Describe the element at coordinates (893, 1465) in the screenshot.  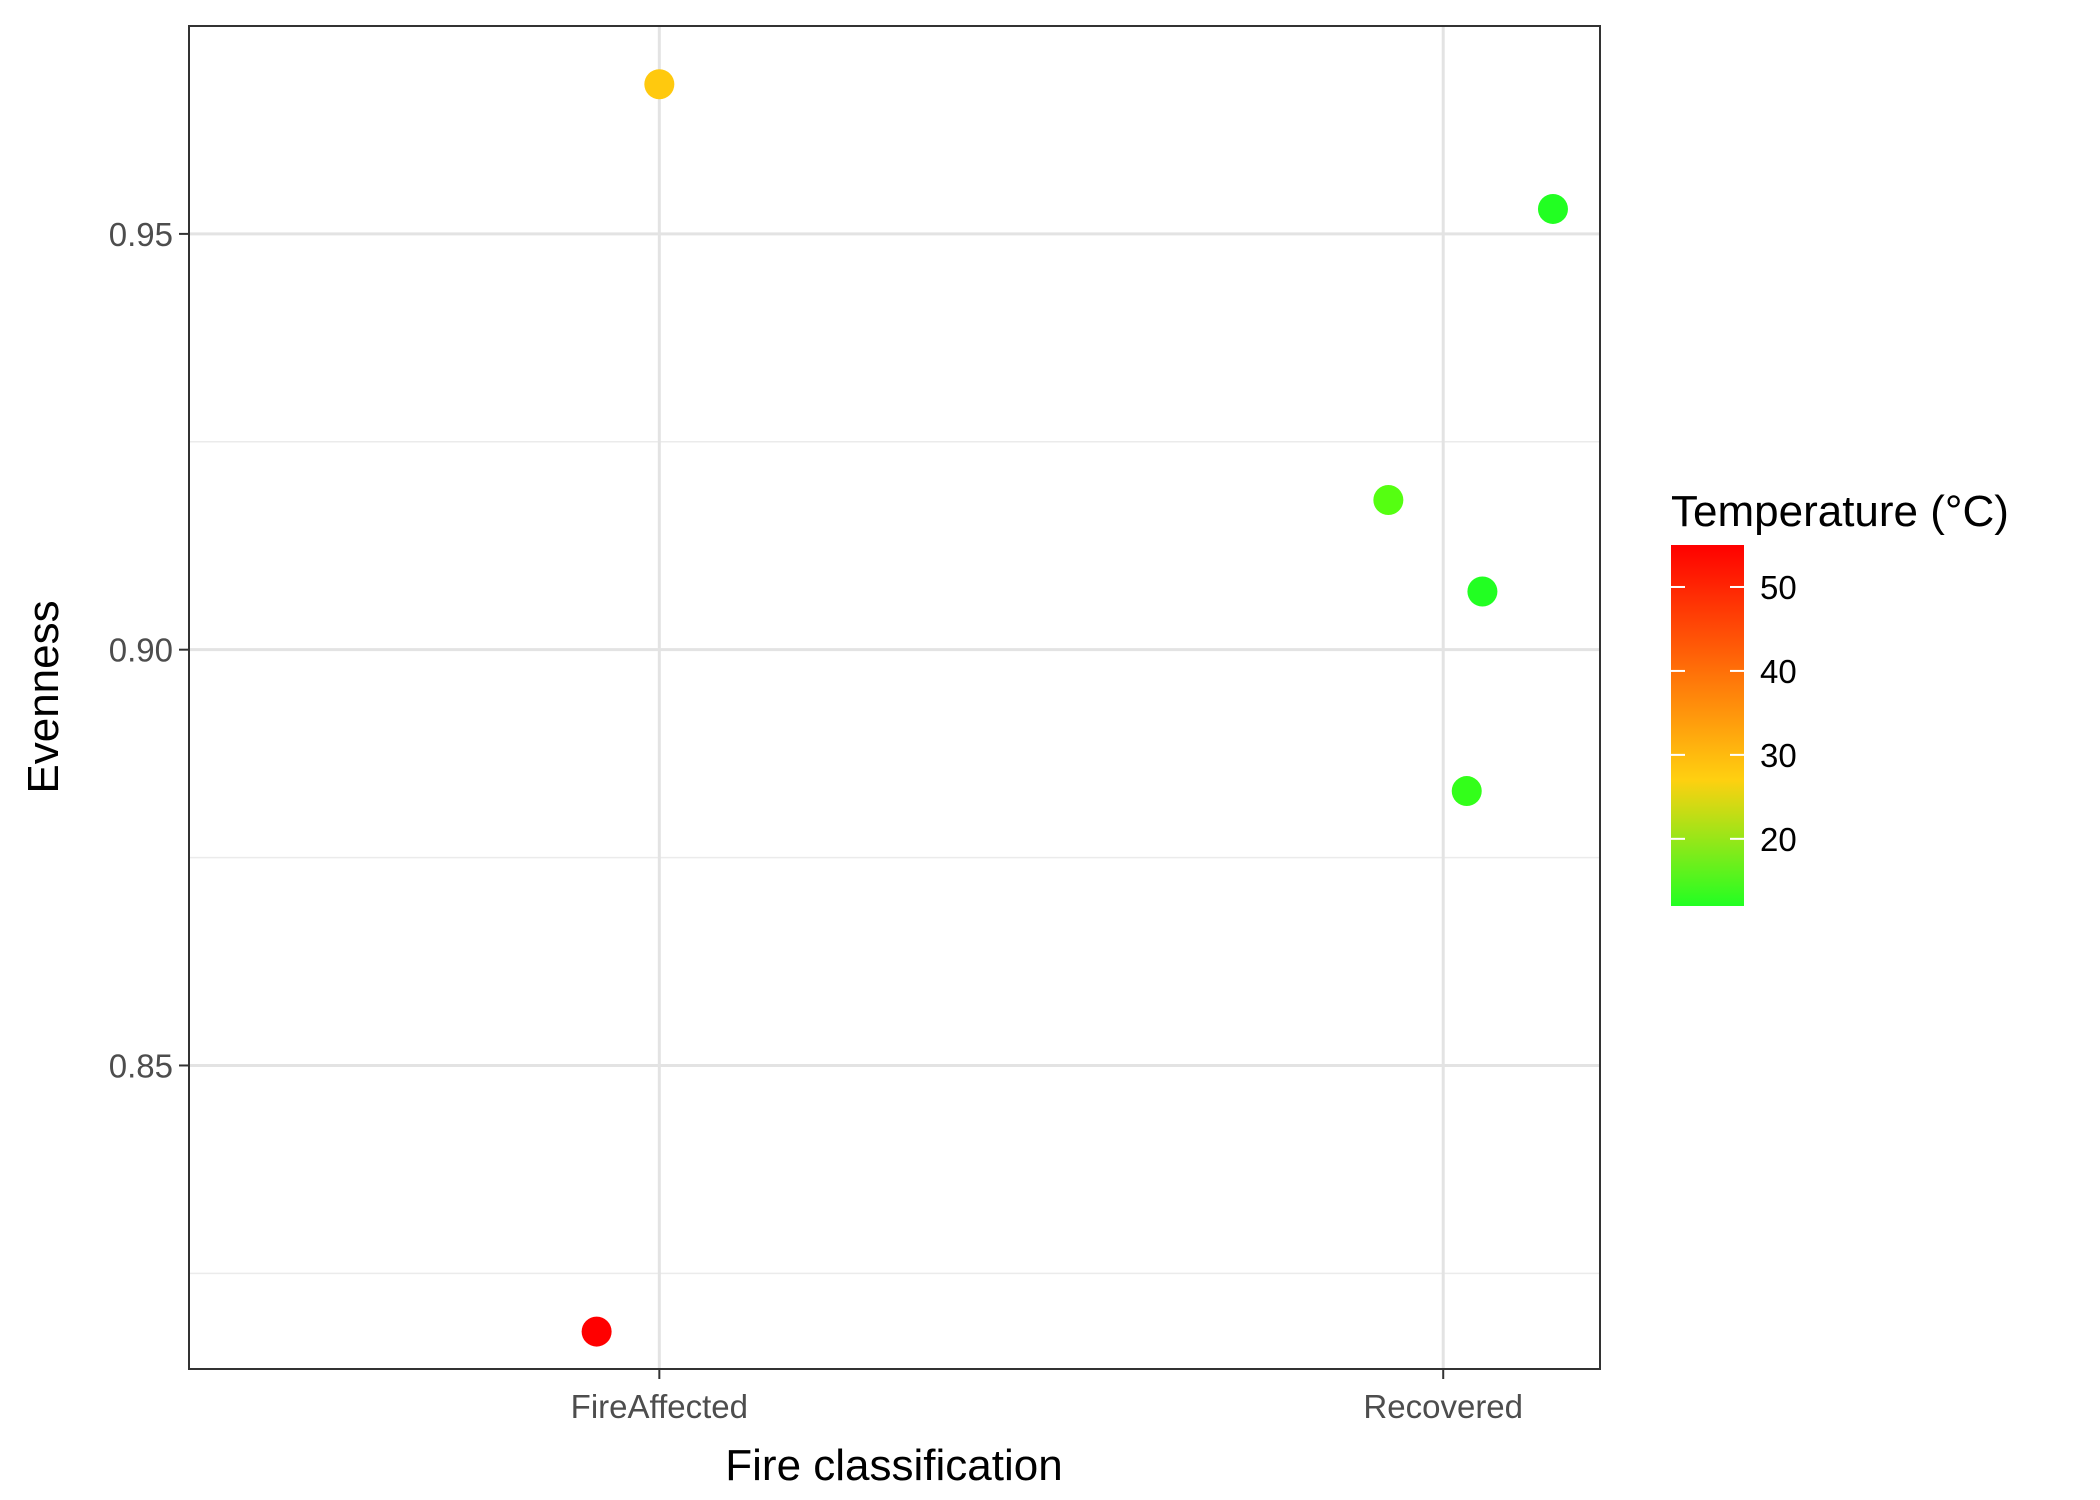
I see `x-axis-title: Fire classification` at that location.